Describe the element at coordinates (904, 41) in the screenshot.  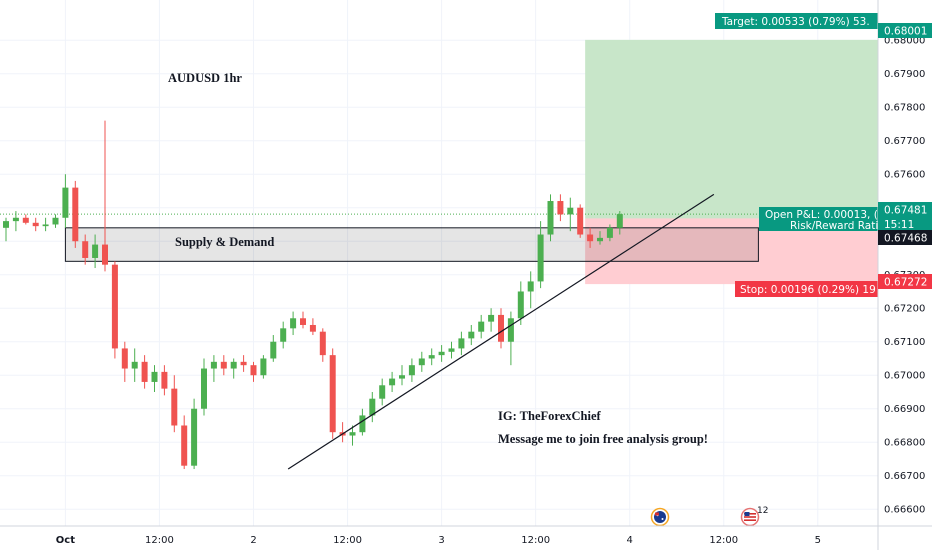
I see `y-tick-label: 0.68000` at that location.